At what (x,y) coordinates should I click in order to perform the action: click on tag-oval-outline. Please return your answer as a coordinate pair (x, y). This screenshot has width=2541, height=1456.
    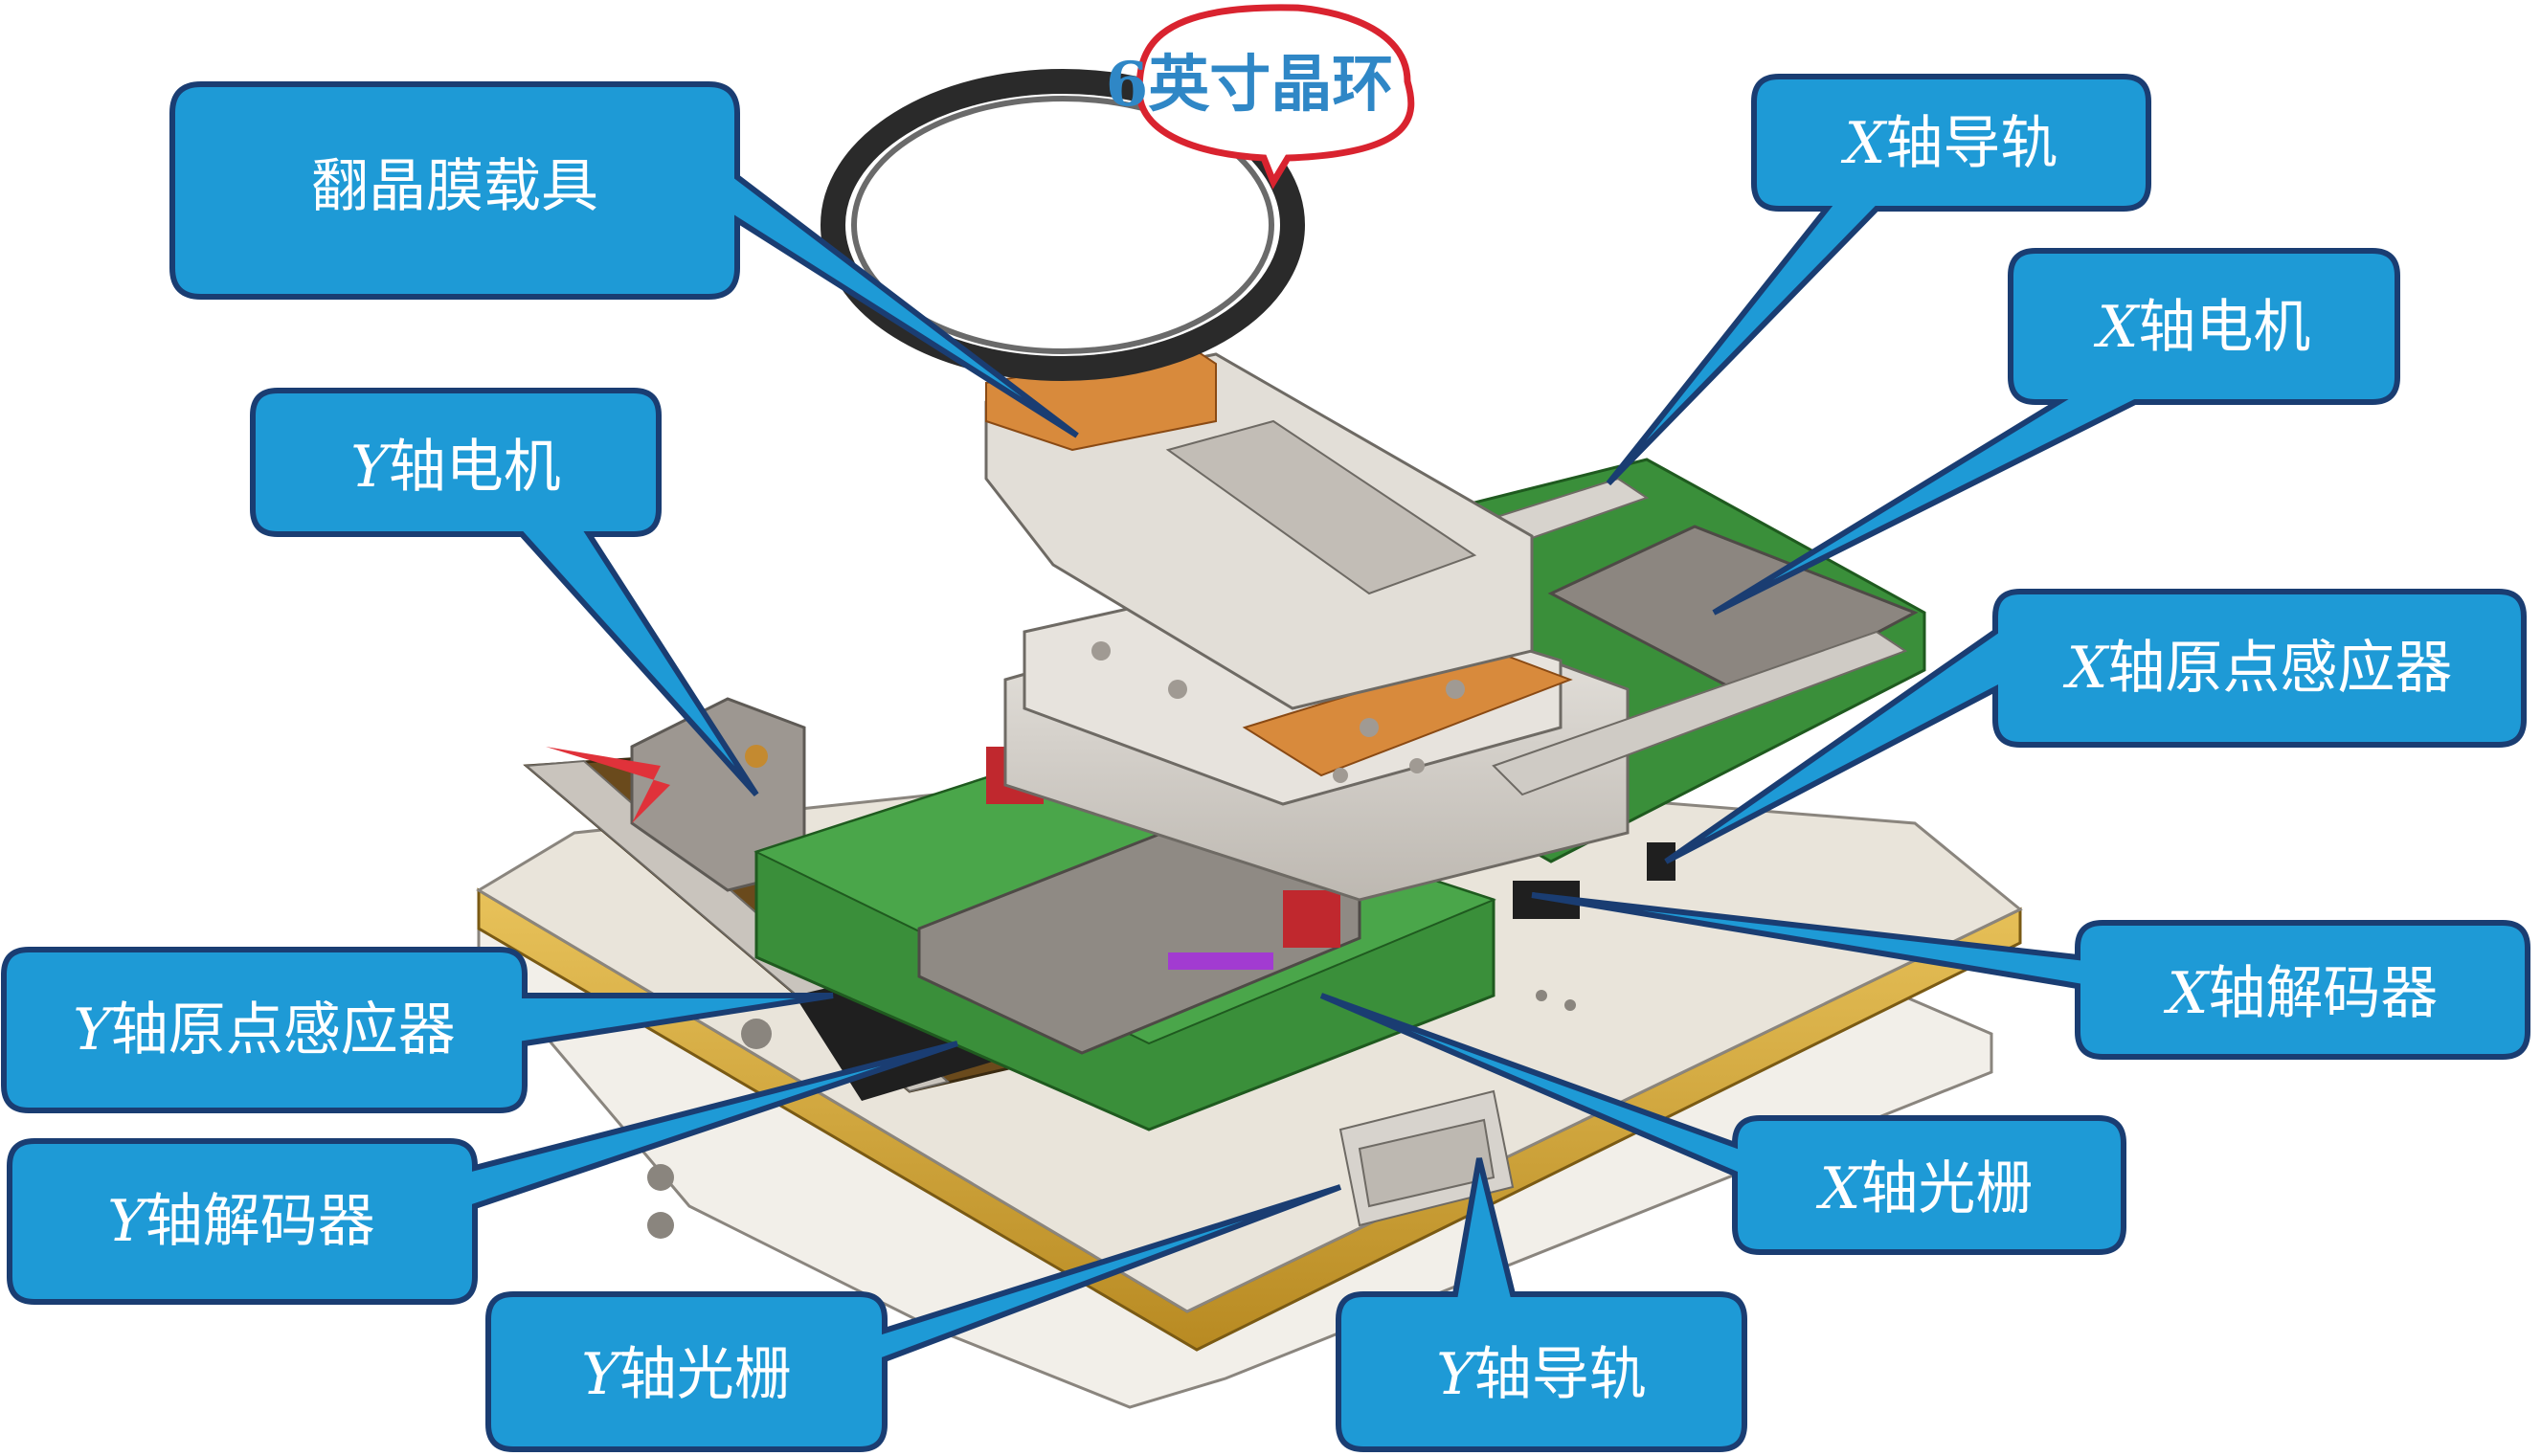
    Looking at the image, I should click on (1275, 97).